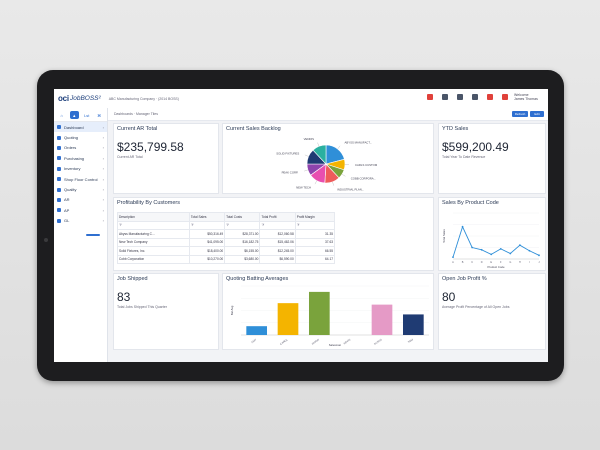 Image resolution: width=600 pixels, height=450 pixels. What do you see at coordinates (80, 200) in the screenshot?
I see `sidebar-item-ar: AR ›` at bounding box center [80, 200].